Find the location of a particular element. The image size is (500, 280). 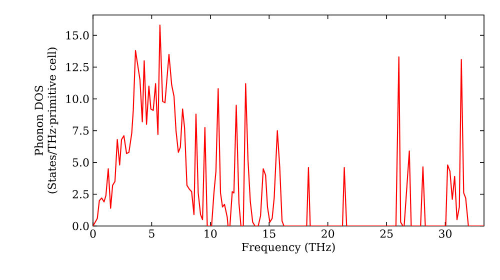

y-axis-title: Phonon DOS (States/THz·primitive cell) is located at coordinates (46, 121).